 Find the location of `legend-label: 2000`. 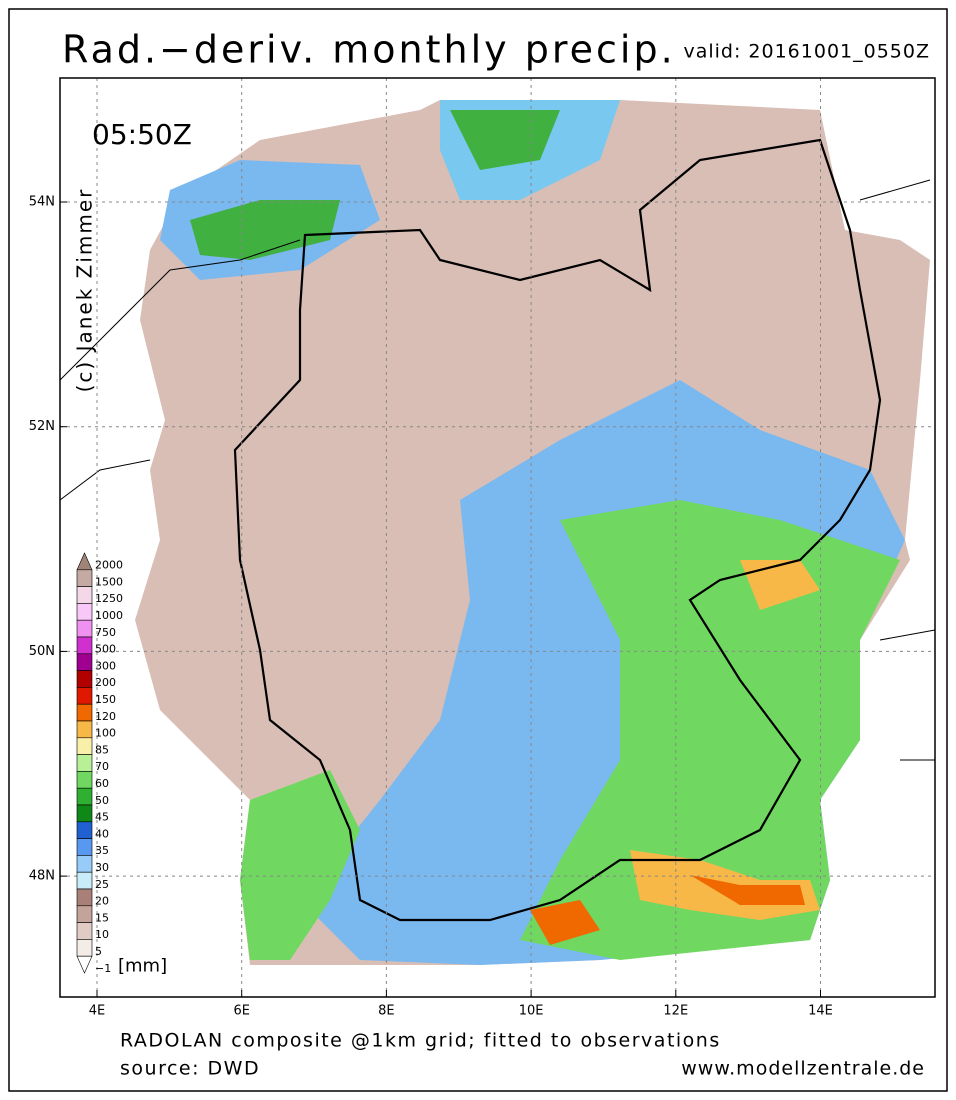

legend-label: 2000 is located at coordinates (109, 565).